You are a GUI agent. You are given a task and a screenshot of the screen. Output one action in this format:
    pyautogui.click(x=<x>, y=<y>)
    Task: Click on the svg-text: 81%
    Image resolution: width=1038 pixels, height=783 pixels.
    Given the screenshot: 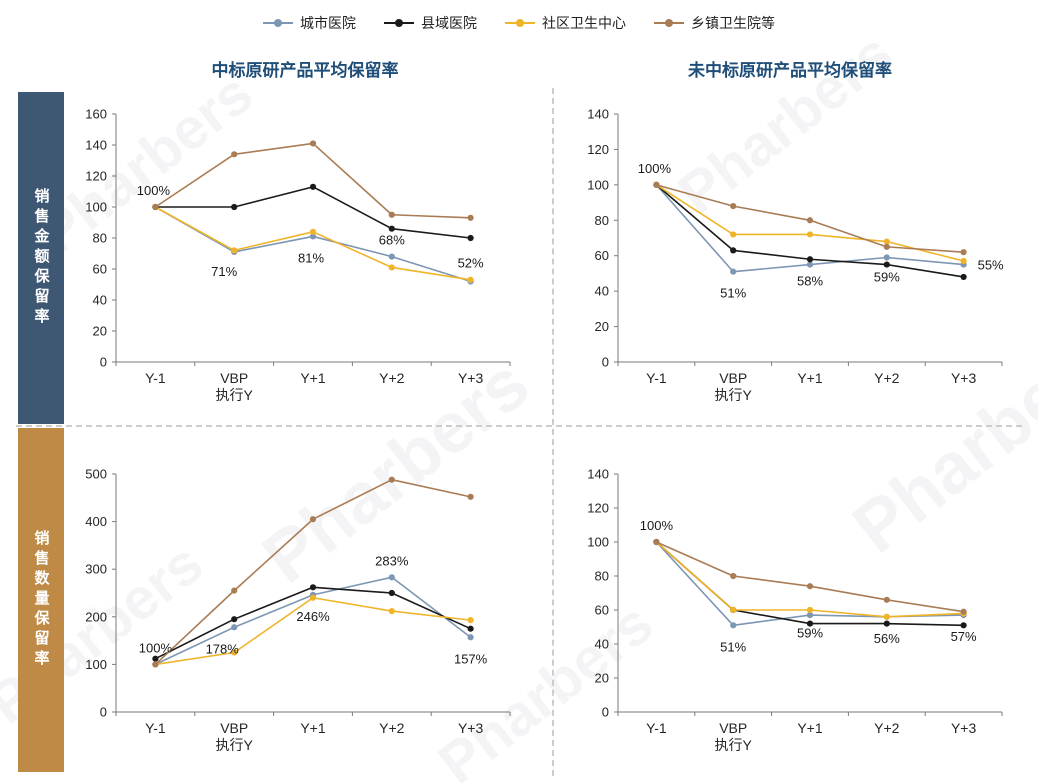 What is the action you would take?
    pyautogui.click(x=311, y=257)
    